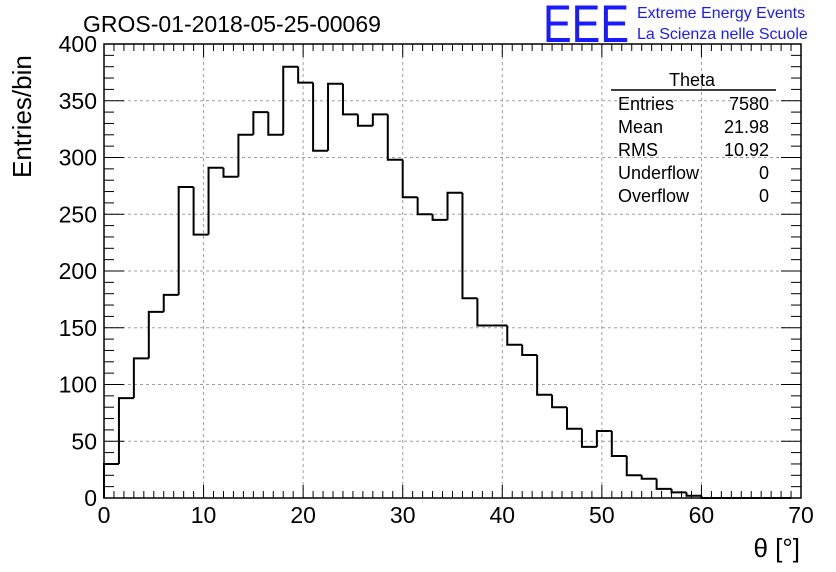 This screenshot has height=572, width=836. What do you see at coordinates (78, 158) in the screenshot?
I see `y-tick-label-300: 300` at bounding box center [78, 158].